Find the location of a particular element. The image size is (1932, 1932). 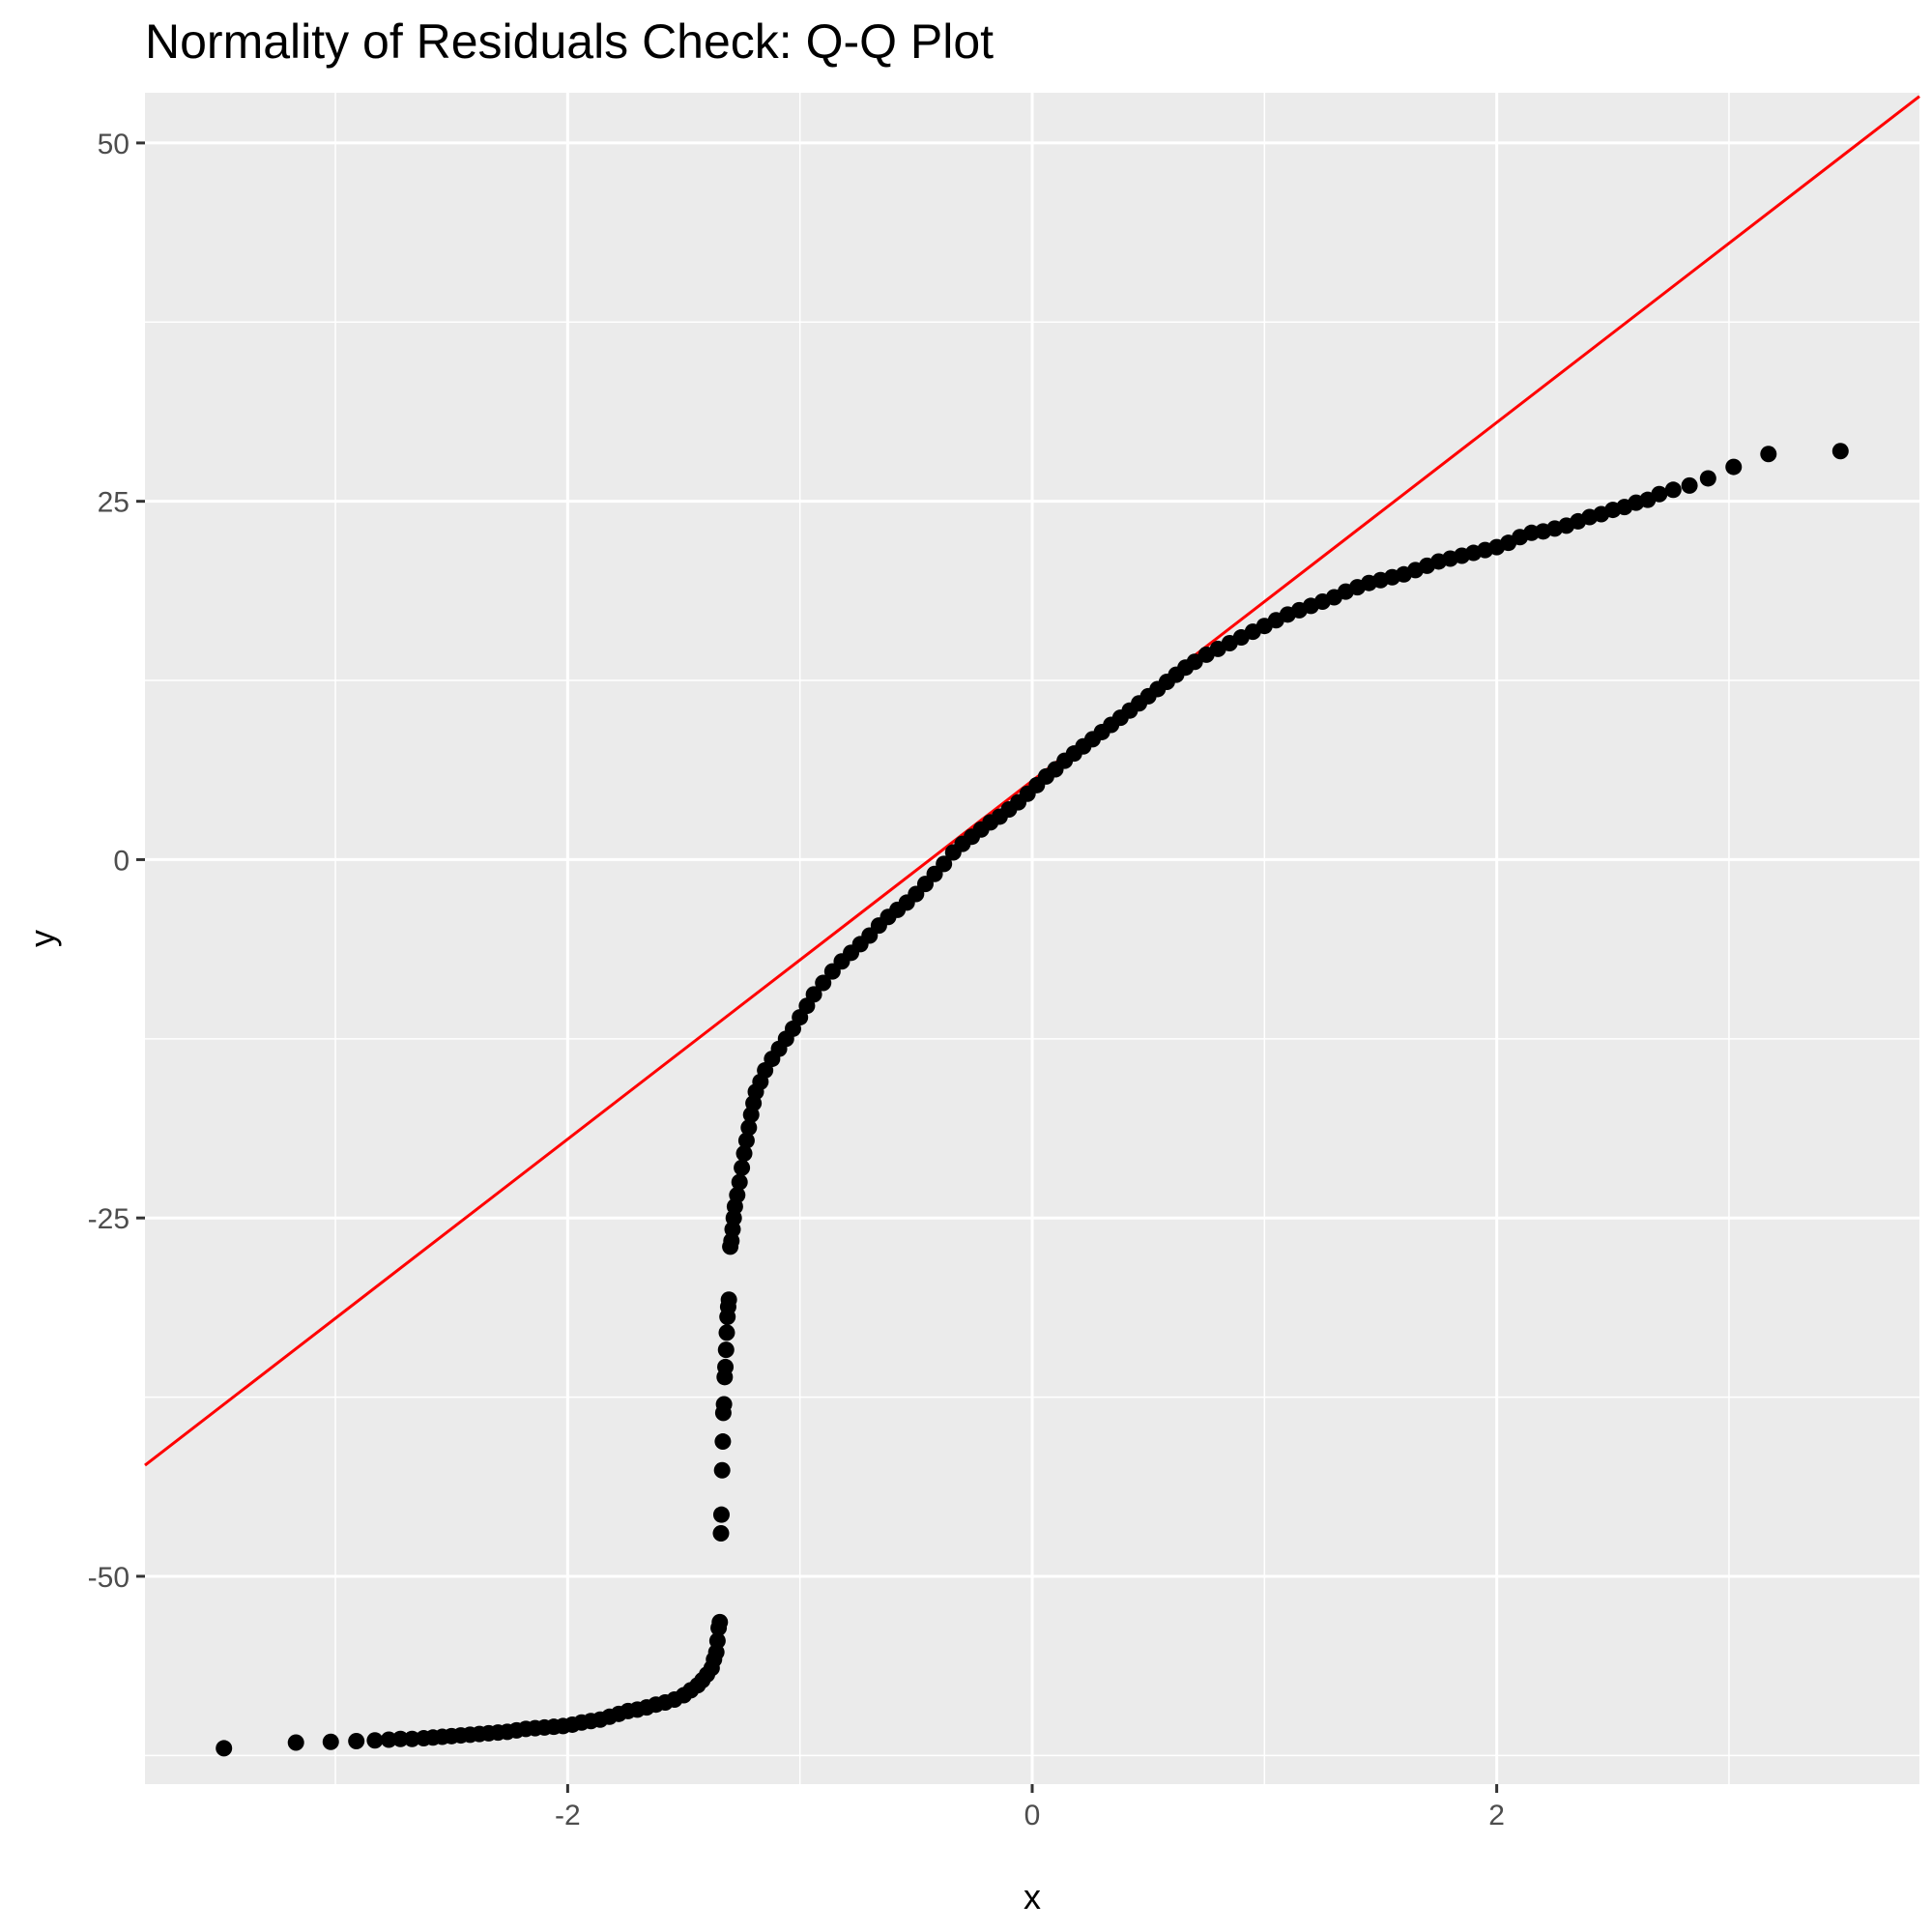

y-tick-label: -50 is located at coordinates (109, 1578).